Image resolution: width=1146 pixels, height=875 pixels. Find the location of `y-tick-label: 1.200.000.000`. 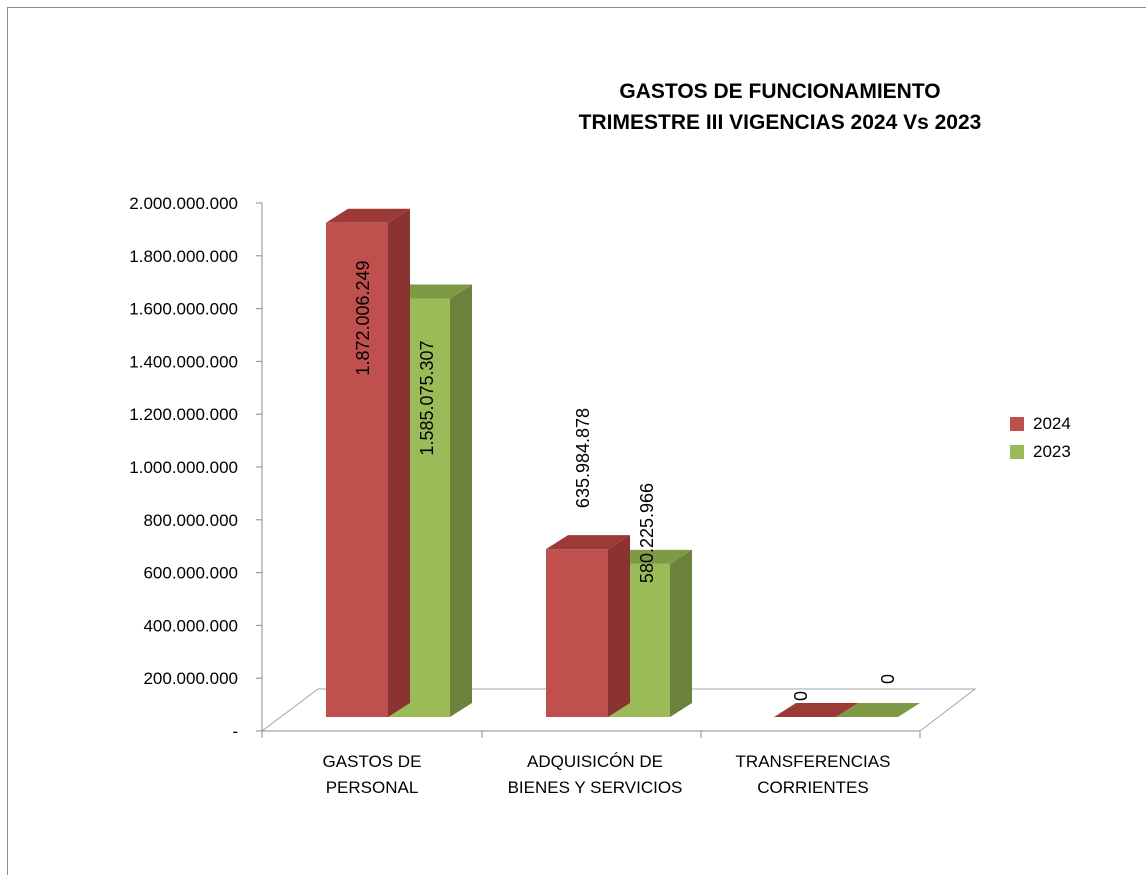

y-tick-label: 1.200.000.000 is located at coordinates (183, 414).